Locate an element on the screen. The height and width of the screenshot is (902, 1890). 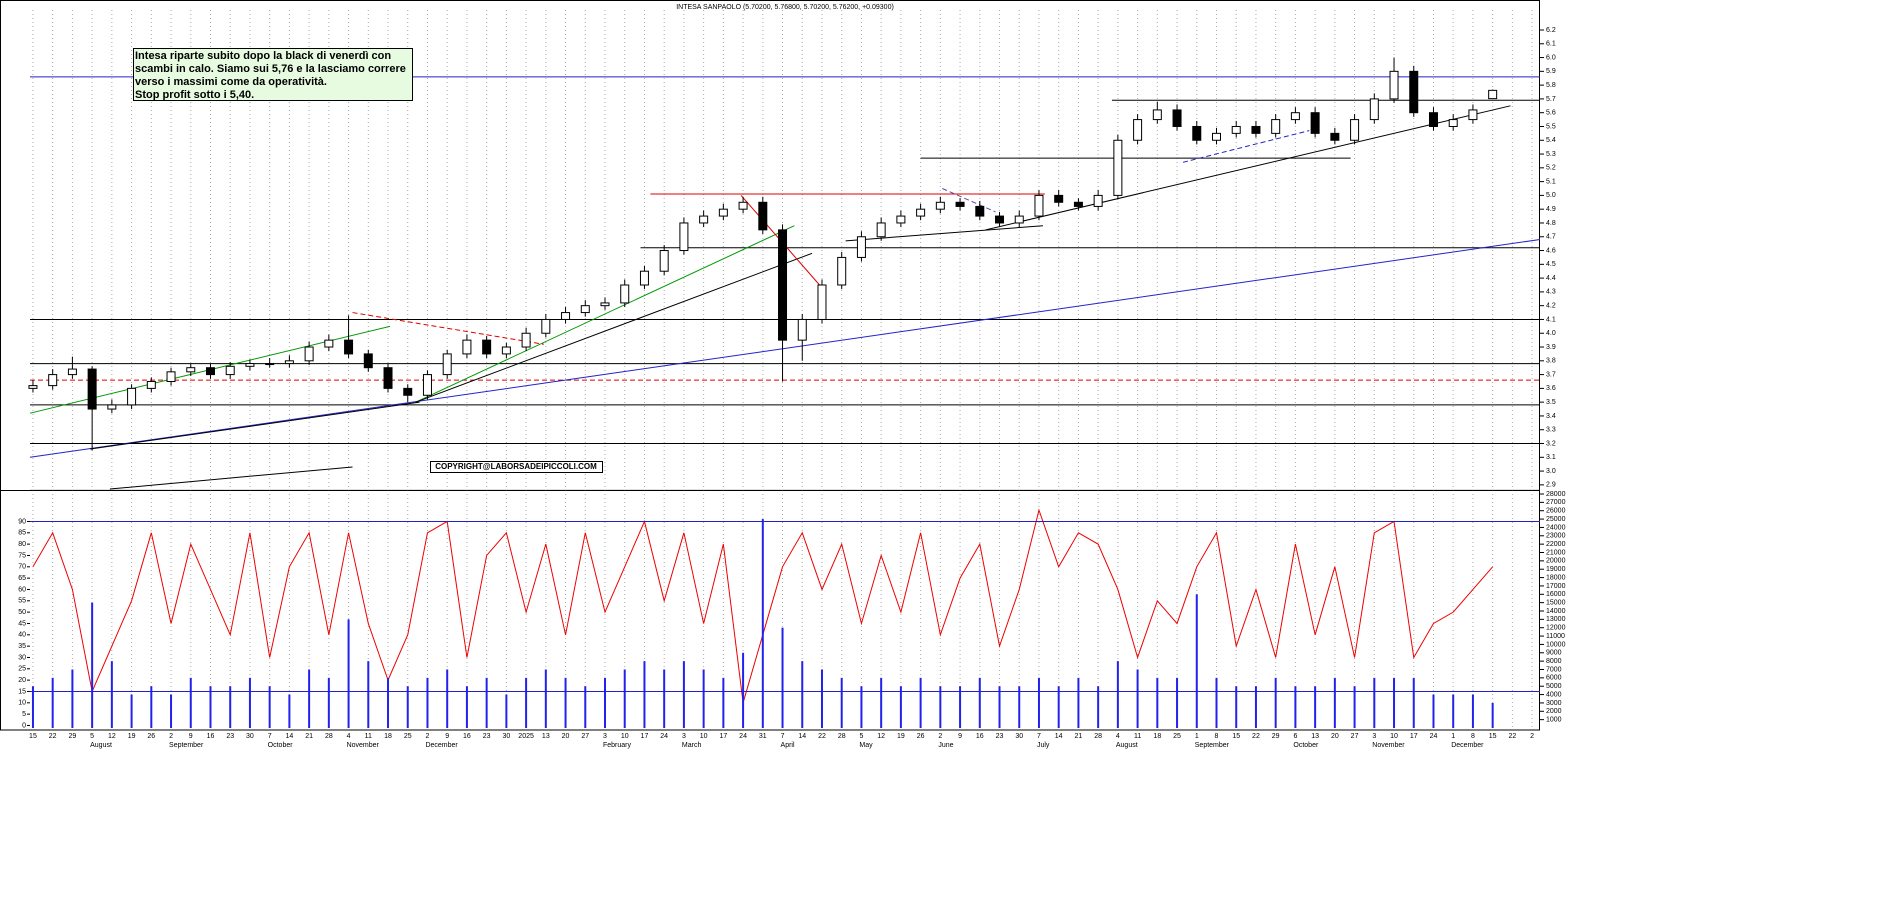
x-tick-label: 26 is located at coordinates (151, 736).